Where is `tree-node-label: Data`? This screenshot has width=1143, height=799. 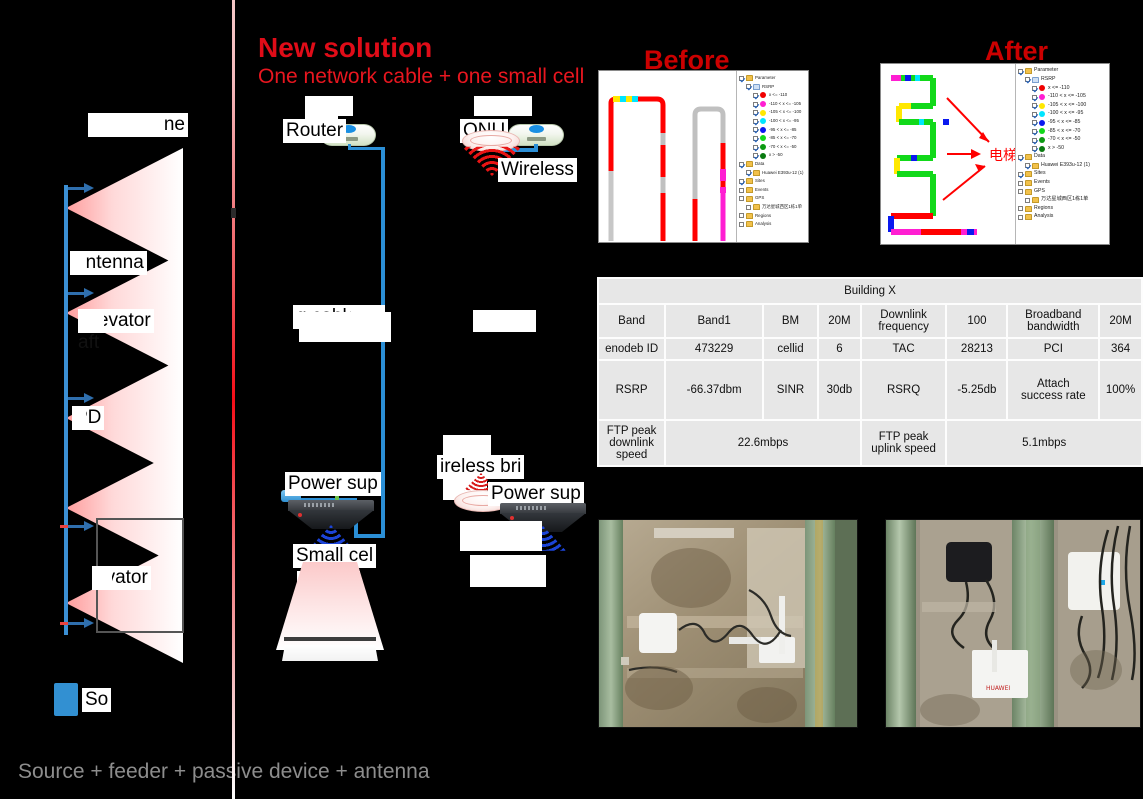 tree-node-label: Data is located at coordinates (760, 164).